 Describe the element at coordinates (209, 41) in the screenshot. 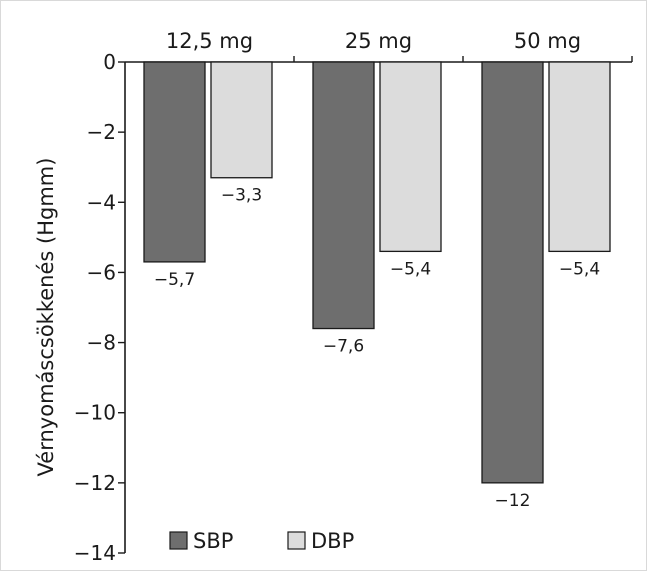

I see `category-label: 12,5 mg` at that location.